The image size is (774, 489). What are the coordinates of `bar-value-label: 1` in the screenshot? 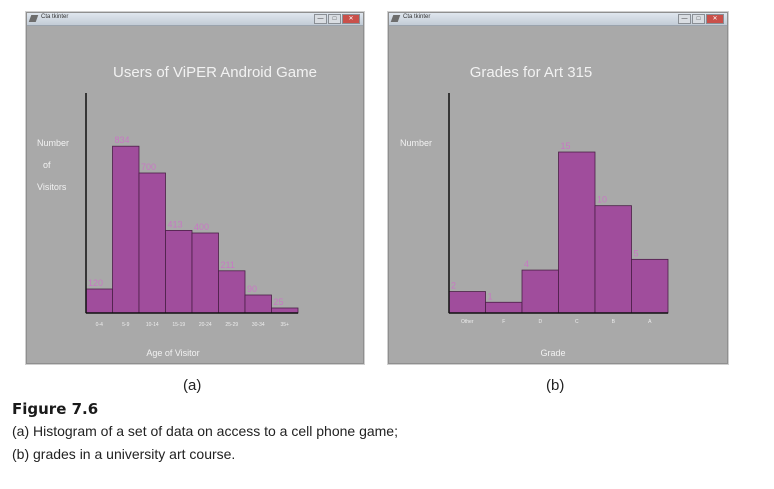 It's located at (490, 296).